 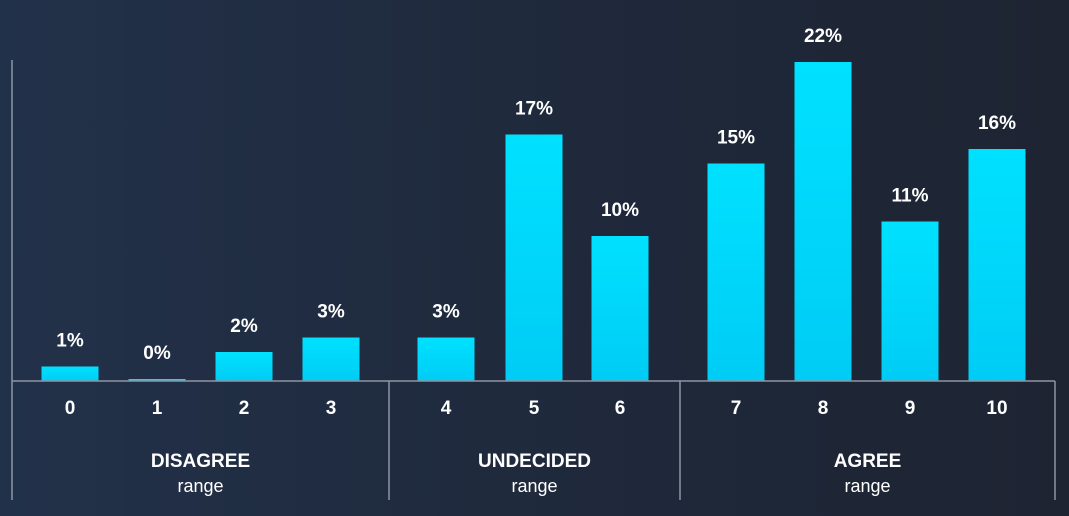 What do you see at coordinates (526, 473) in the screenshot?
I see `group-labels-layer: DISAGREE range UNDECIDED range AGREE range` at bounding box center [526, 473].